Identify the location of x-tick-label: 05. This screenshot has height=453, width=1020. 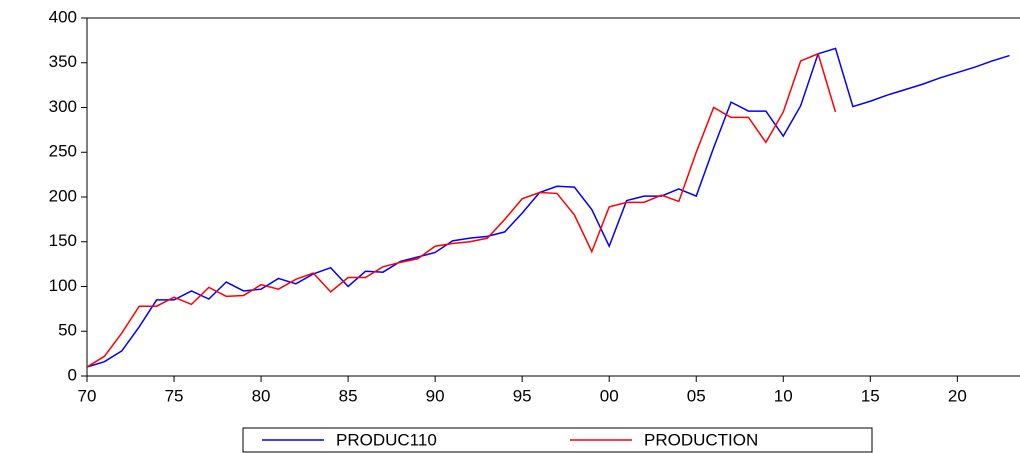
(696, 395).